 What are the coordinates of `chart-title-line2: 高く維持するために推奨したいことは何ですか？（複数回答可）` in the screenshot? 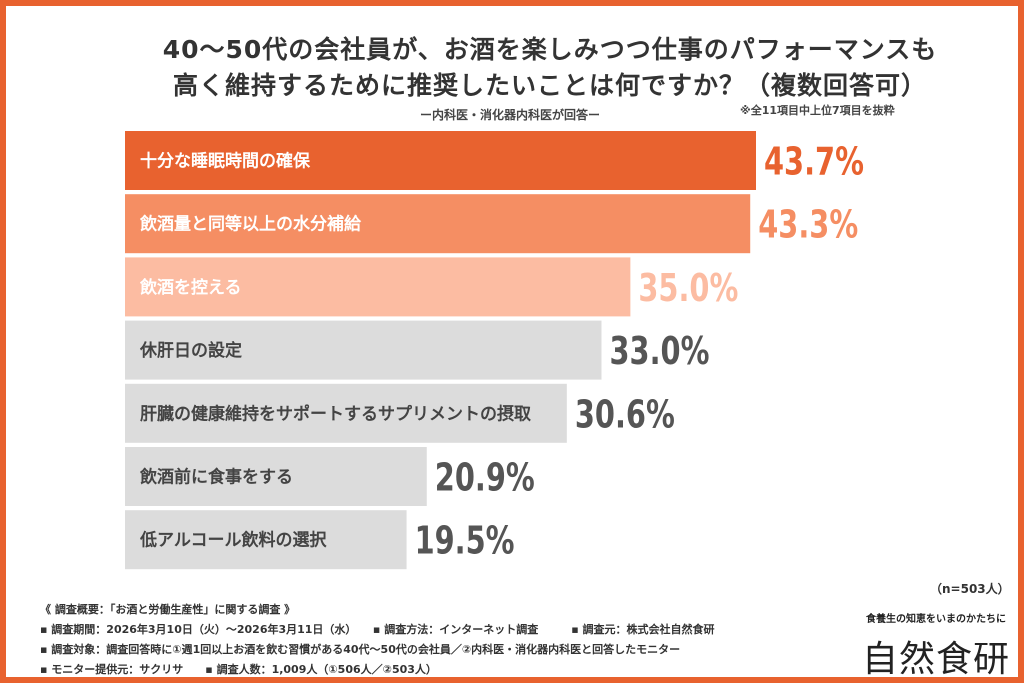 It's located at (549, 85).